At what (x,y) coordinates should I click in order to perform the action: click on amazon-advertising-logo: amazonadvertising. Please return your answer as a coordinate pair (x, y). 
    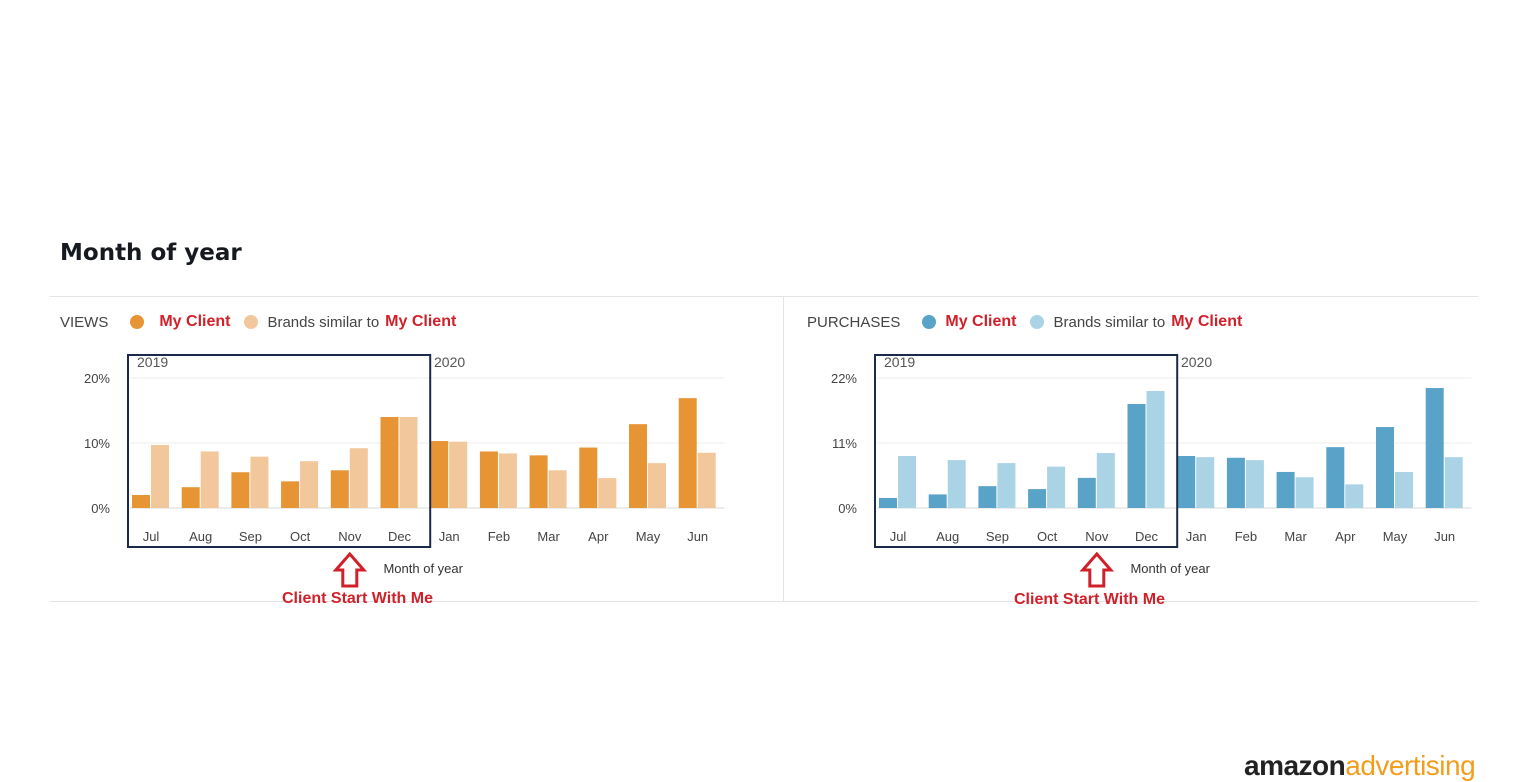
    Looking at the image, I should click on (1360, 766).